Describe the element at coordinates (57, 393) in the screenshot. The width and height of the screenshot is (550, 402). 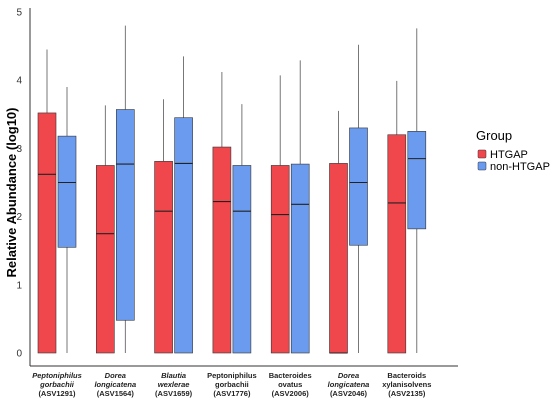
I see `category-id-label: (ASV1291)` at that location.